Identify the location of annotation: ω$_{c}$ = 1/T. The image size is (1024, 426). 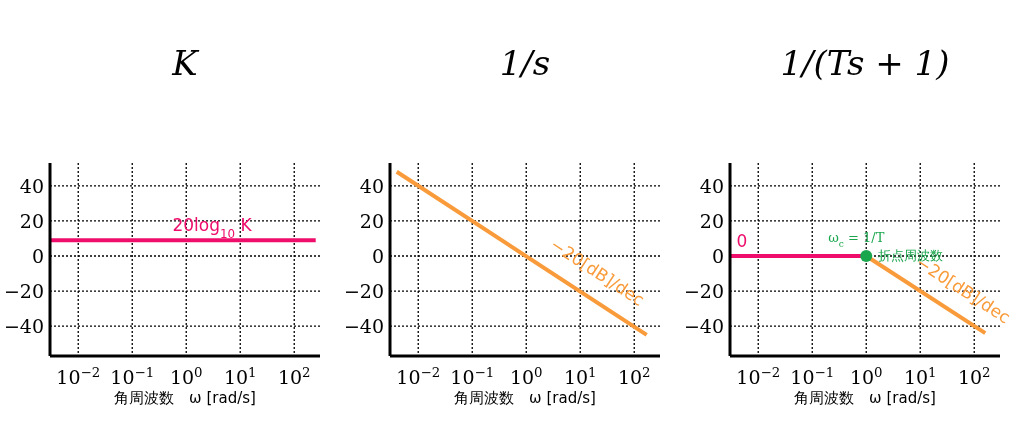
(856, 239).